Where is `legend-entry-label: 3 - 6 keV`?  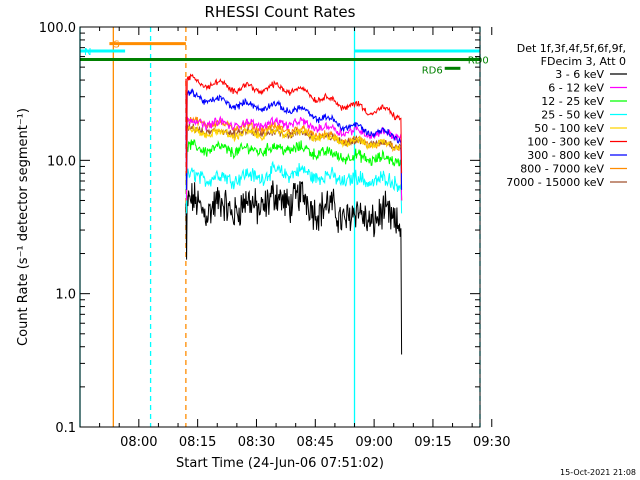 legend-entry-label: 3 - 6 keV is located at coordinates (579, 74).